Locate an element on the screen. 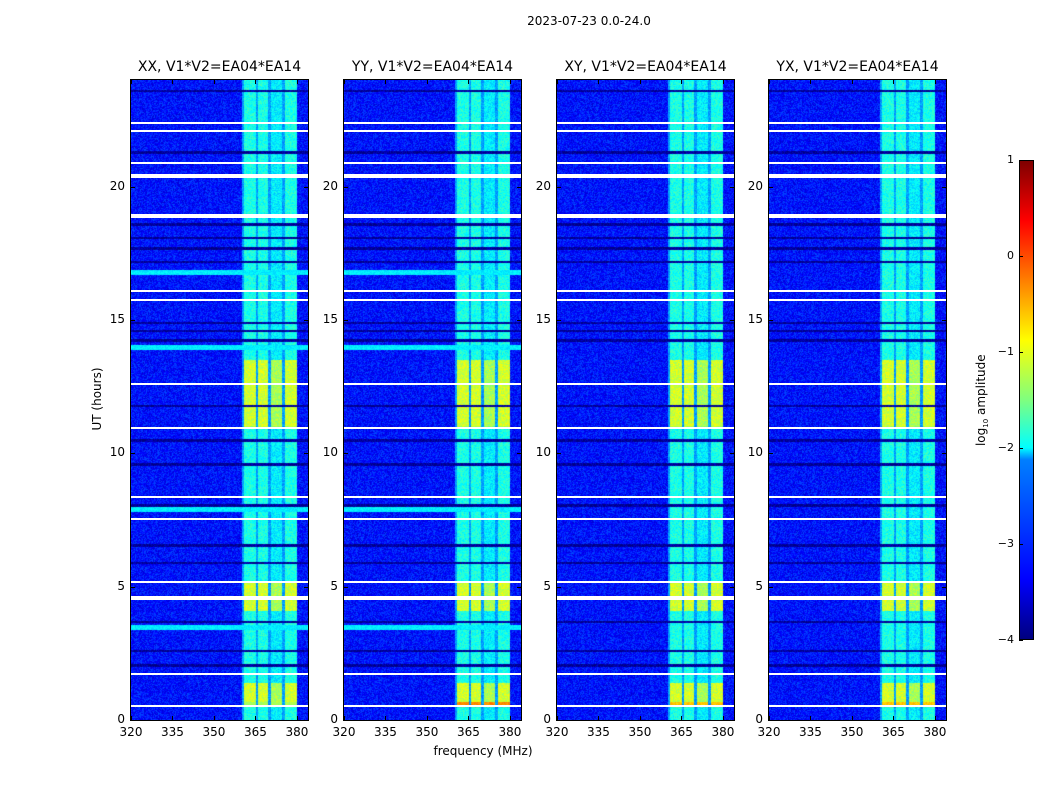 Image resolution: width=1050 pixels, height=800 pixels. colorbar-label: log10 amplitude is located at coordinates (982, 400).